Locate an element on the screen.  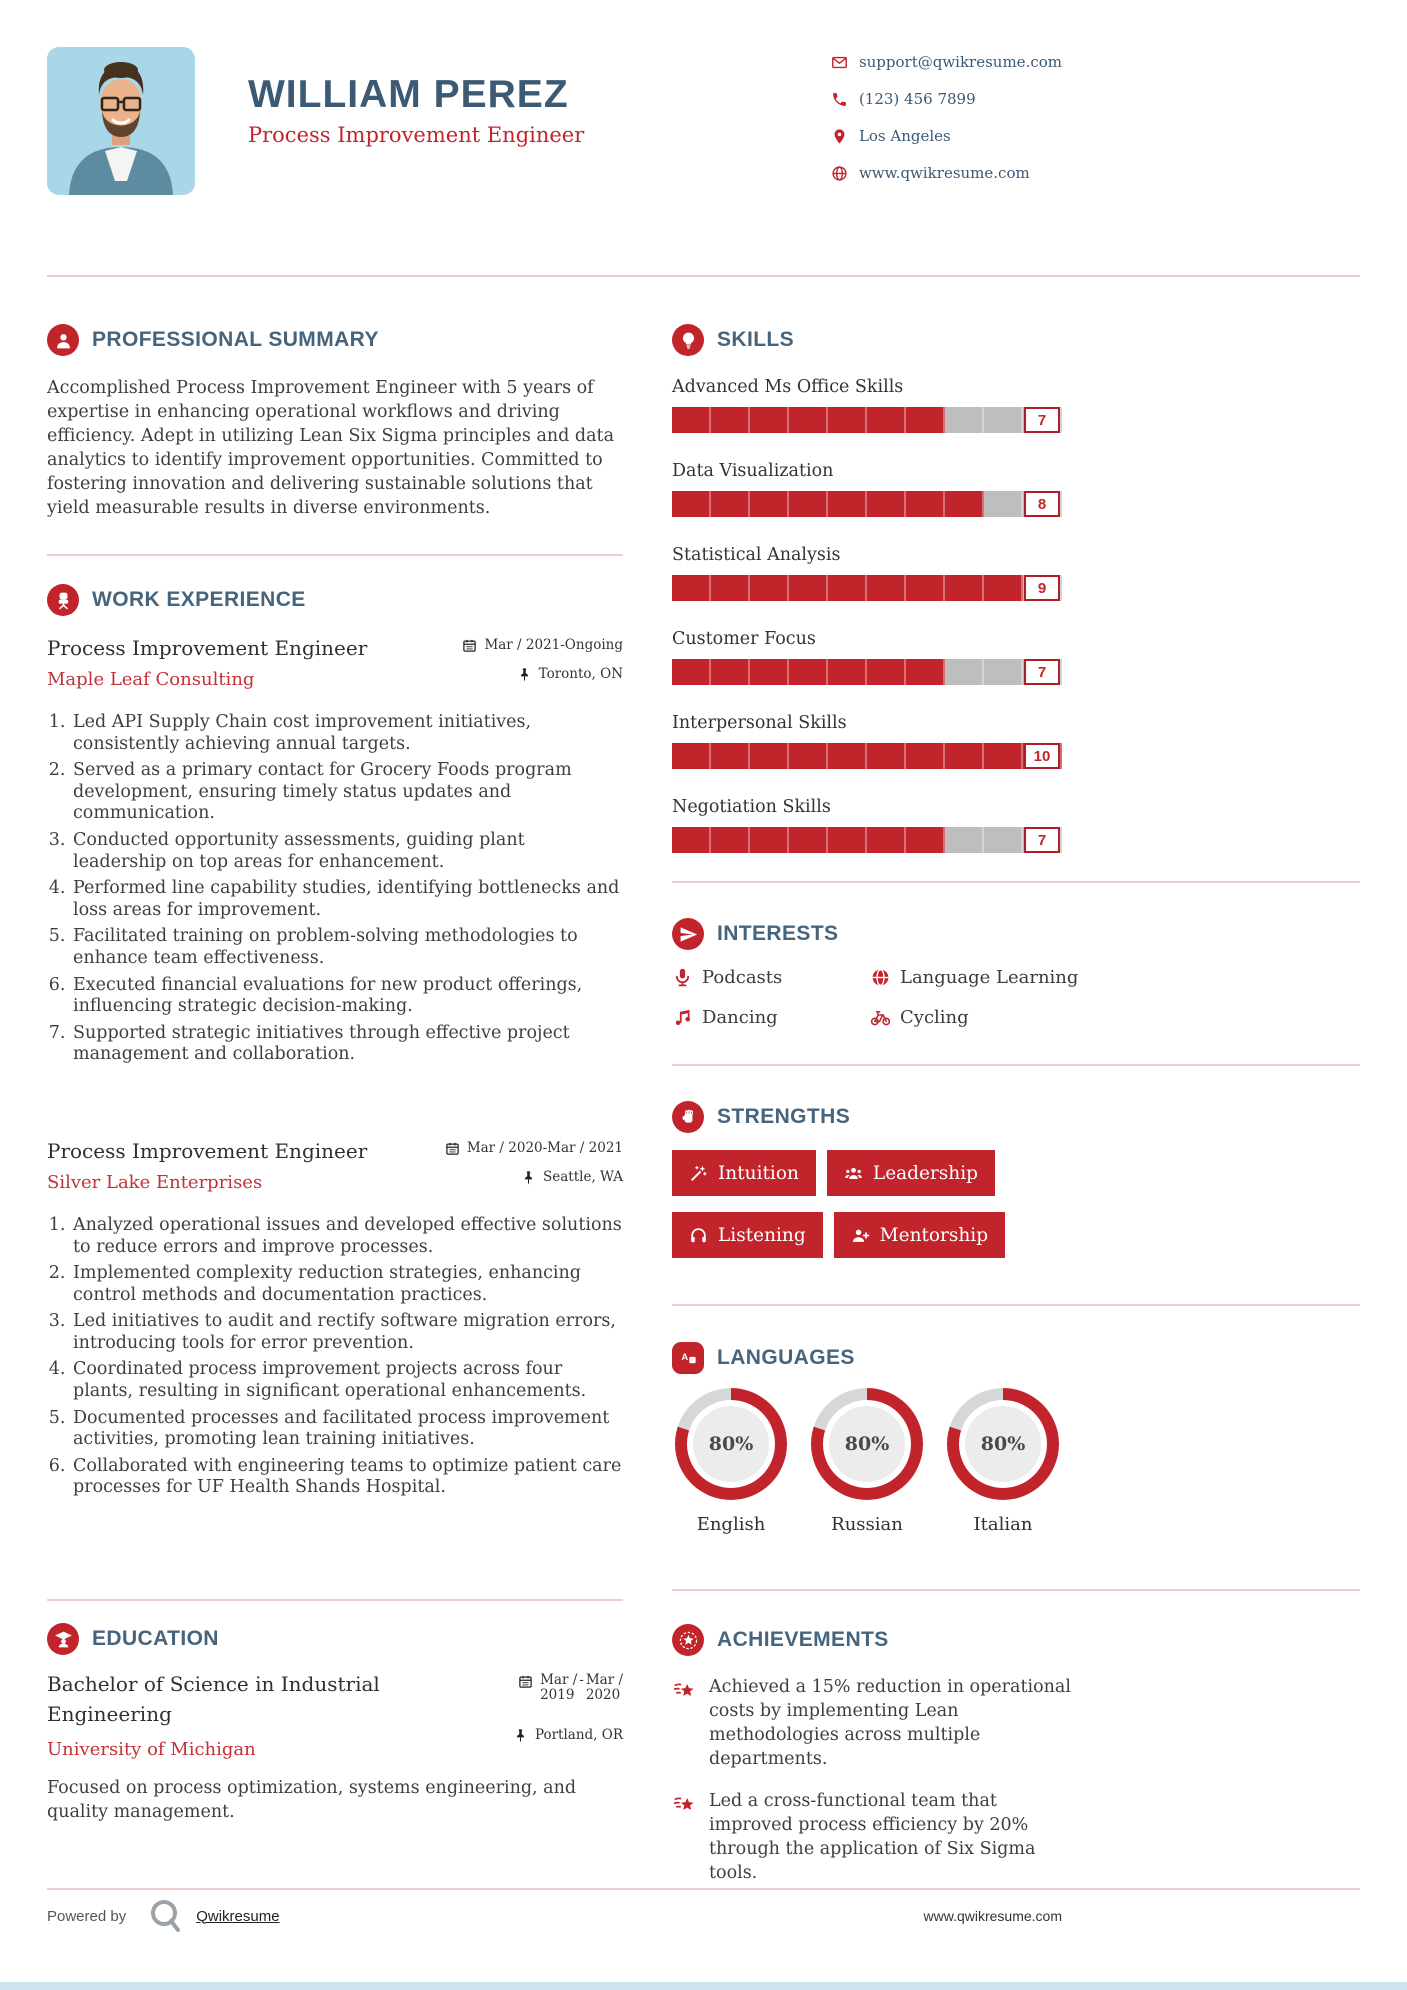
graduate-icon is located at coordinates (63, 1639).